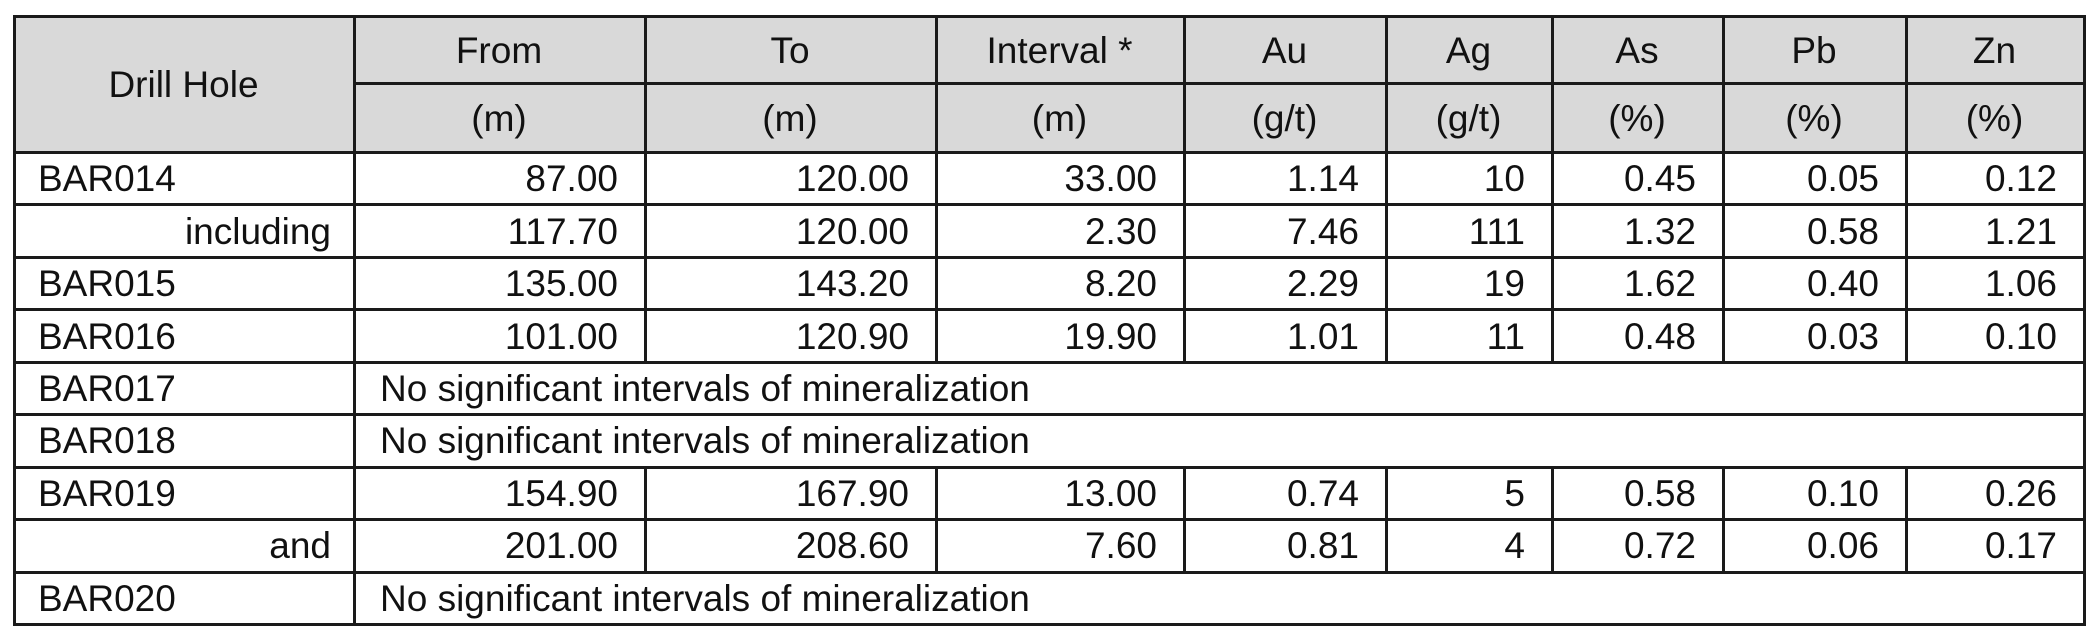 This screenshot has height=640, width=2096. I want to click on header-from: From, so click(500, 50).